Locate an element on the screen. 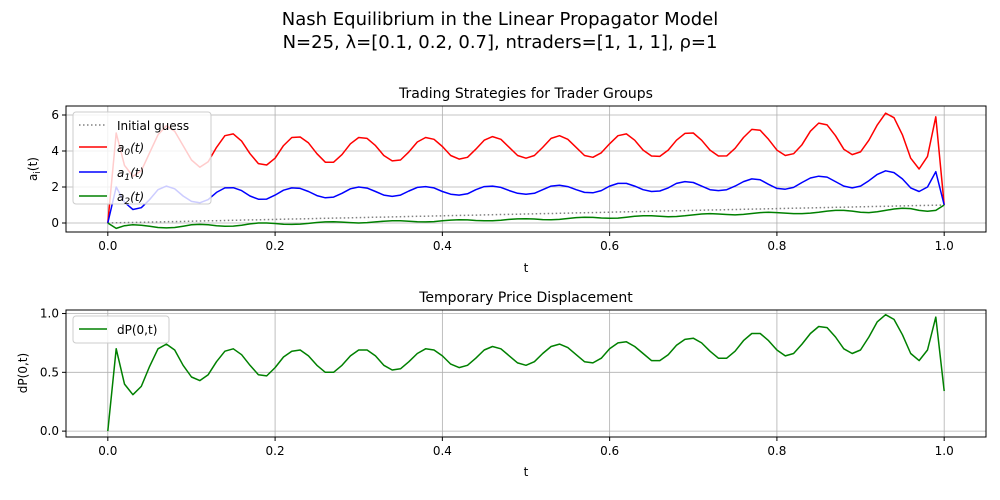 The image size is (1000, 500). y-tick-label: 1.0 is located at coordinates (49, 314).